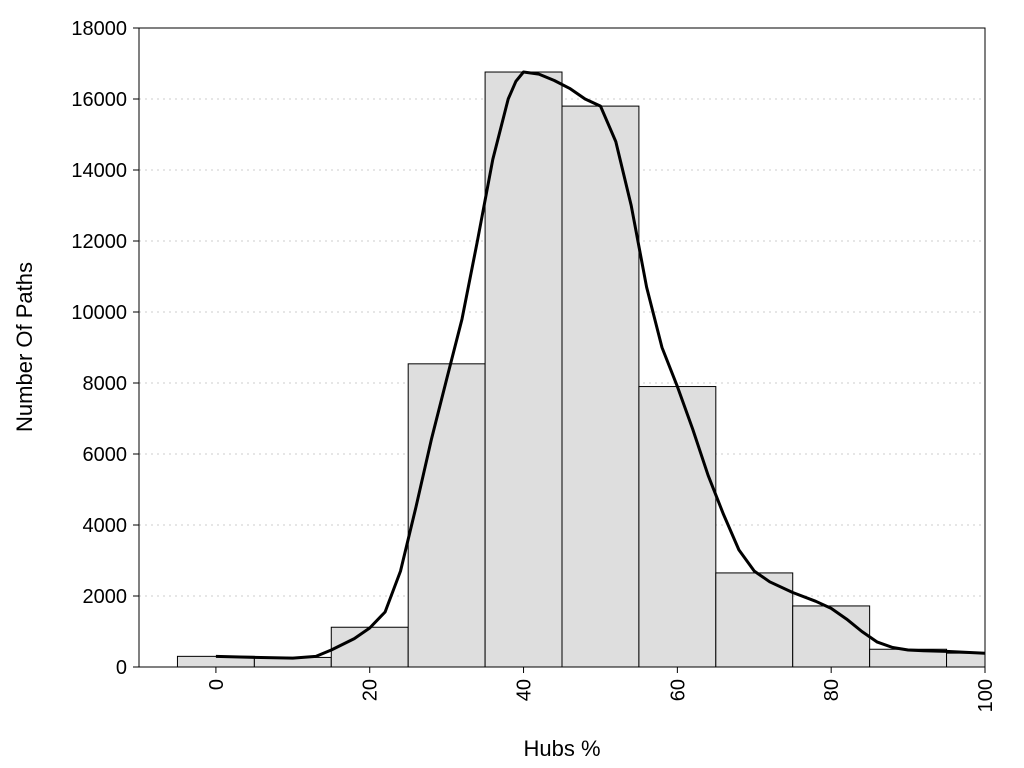 The height and width of the screenshot is (768, 1024). I want to click on y-tick-label: 12000, so click(99, 242).